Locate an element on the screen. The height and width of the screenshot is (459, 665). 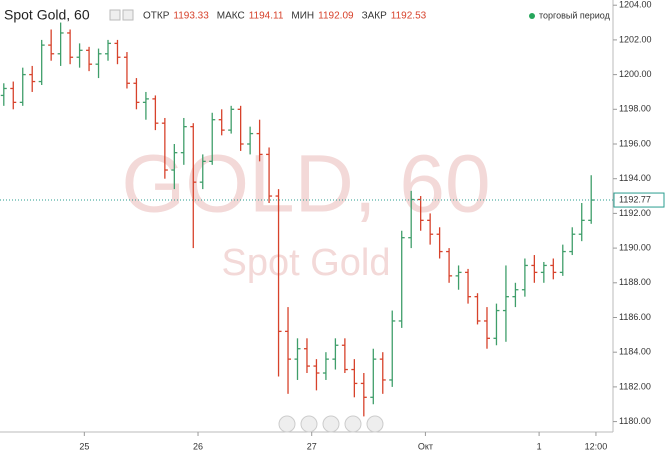
y-tick-label: 1182.00 is located at coordinates (635, 386).